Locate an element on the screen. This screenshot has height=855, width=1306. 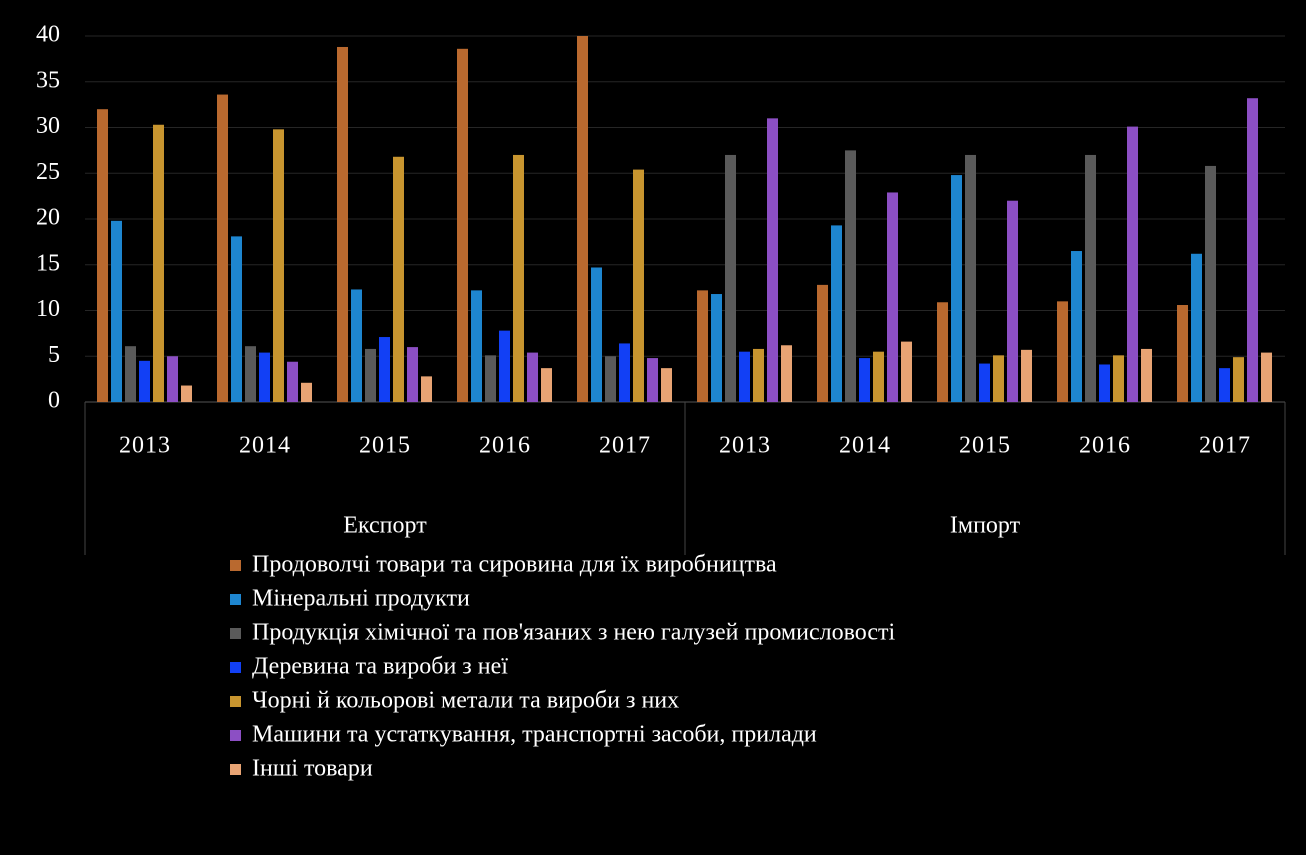
y-tick-label: 25 is located at coordinates (48, 172).